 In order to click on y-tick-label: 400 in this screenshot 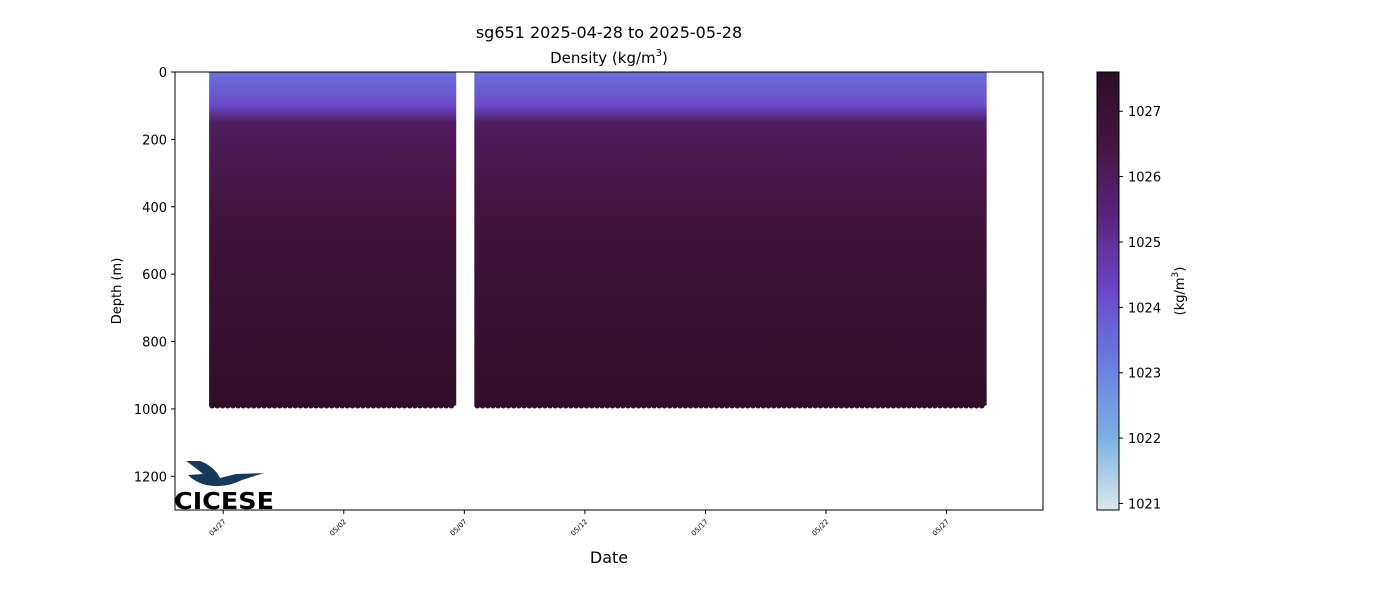, I will do `click(154, 208)`.